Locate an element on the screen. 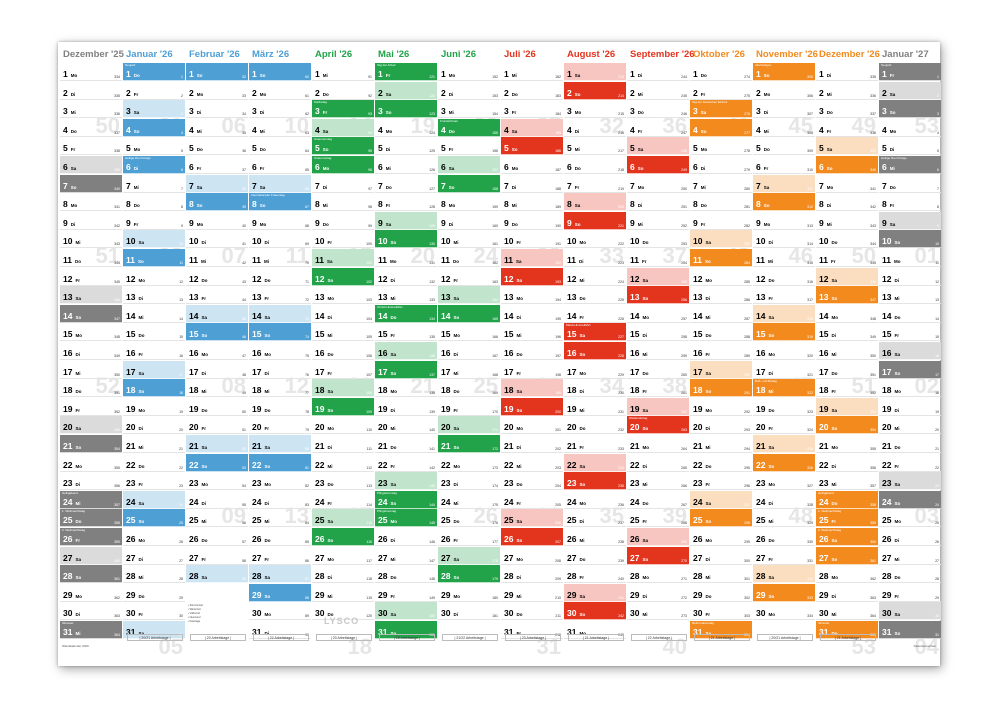 The height and width of the screenshot is (716, 1000). day-cell: 26 Mo 26 is located at coordinates (154, 537).